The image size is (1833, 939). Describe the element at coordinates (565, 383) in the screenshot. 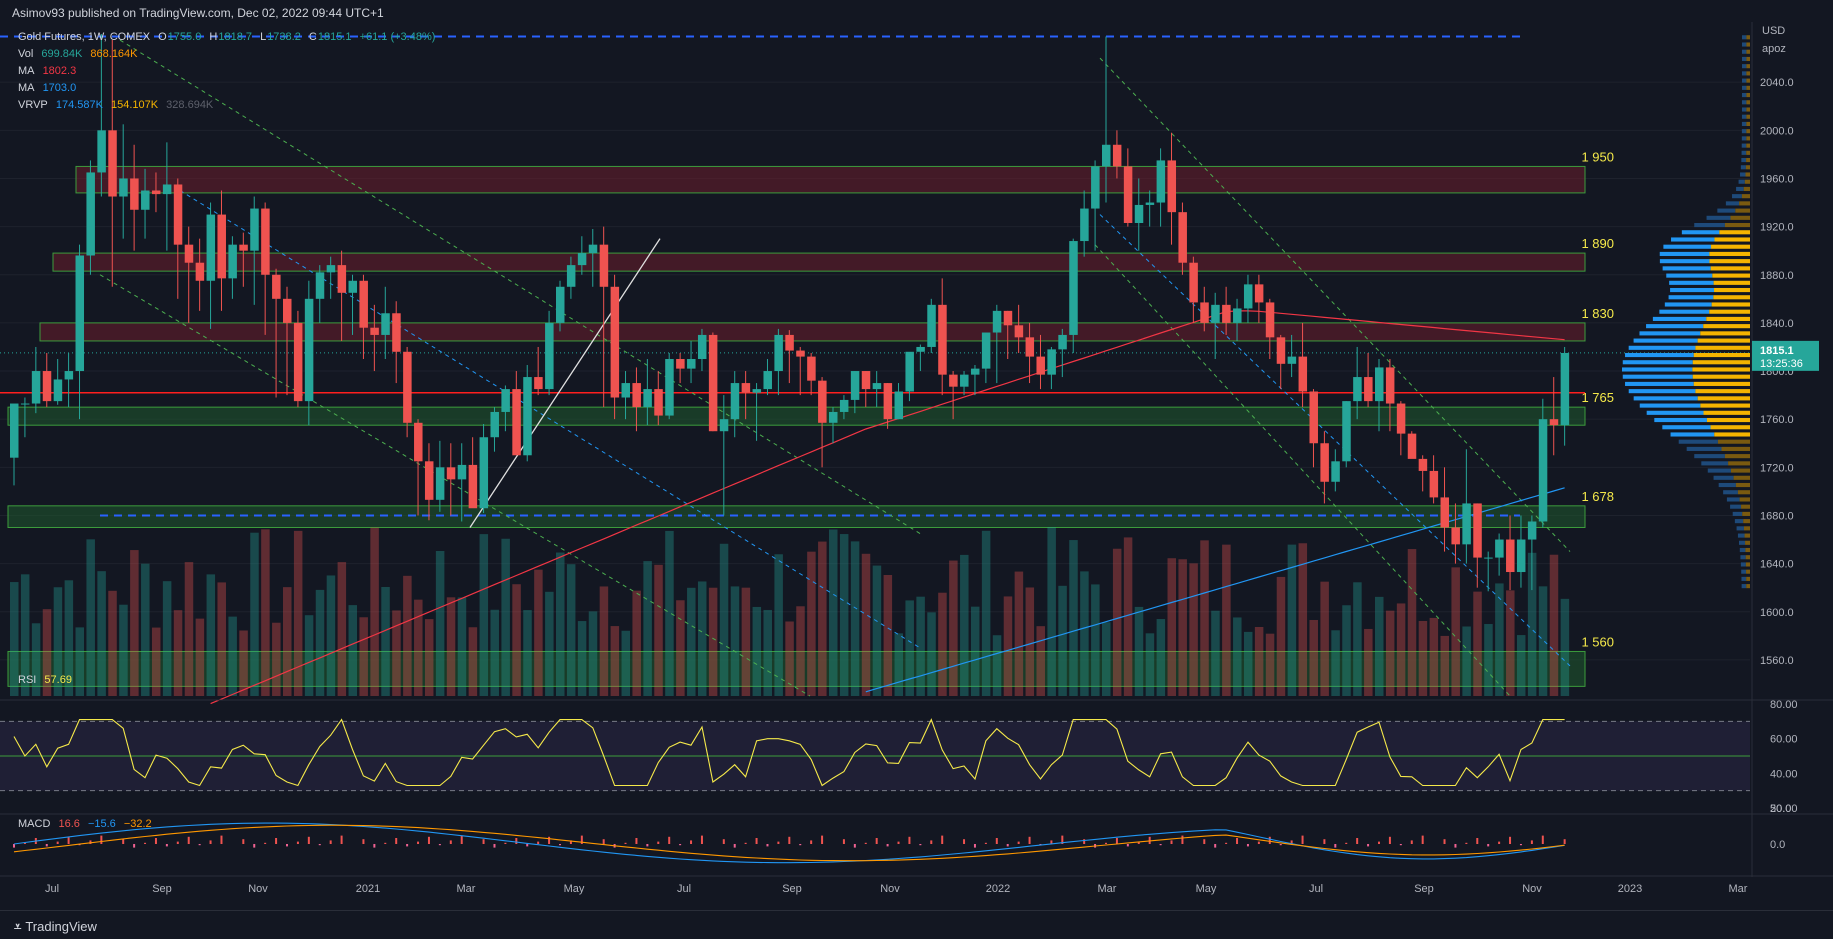

I see `trendline-white` at that location.